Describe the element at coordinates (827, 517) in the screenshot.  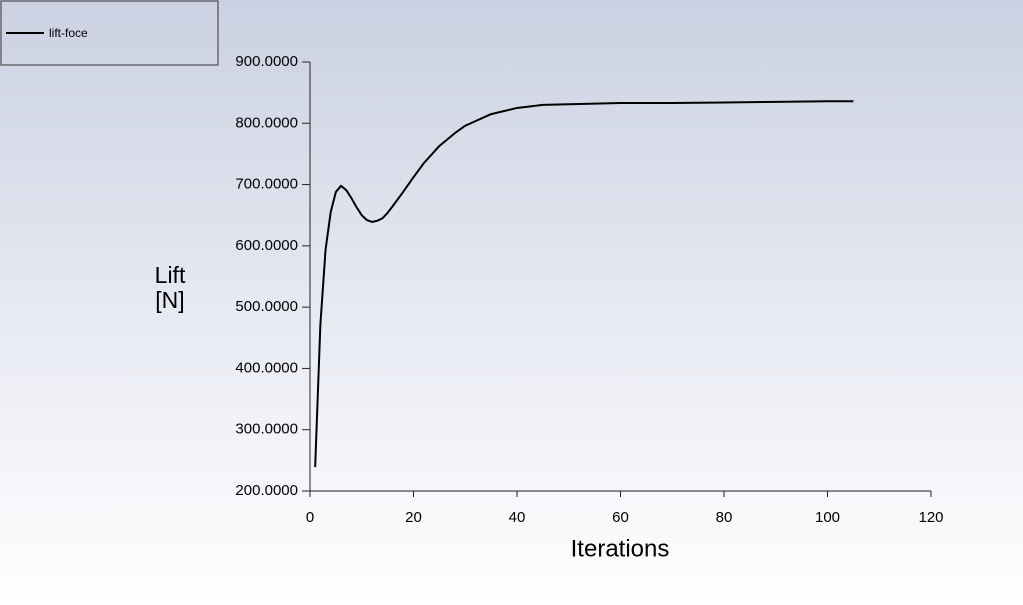
I see `x-tick-label: 100` at that location.